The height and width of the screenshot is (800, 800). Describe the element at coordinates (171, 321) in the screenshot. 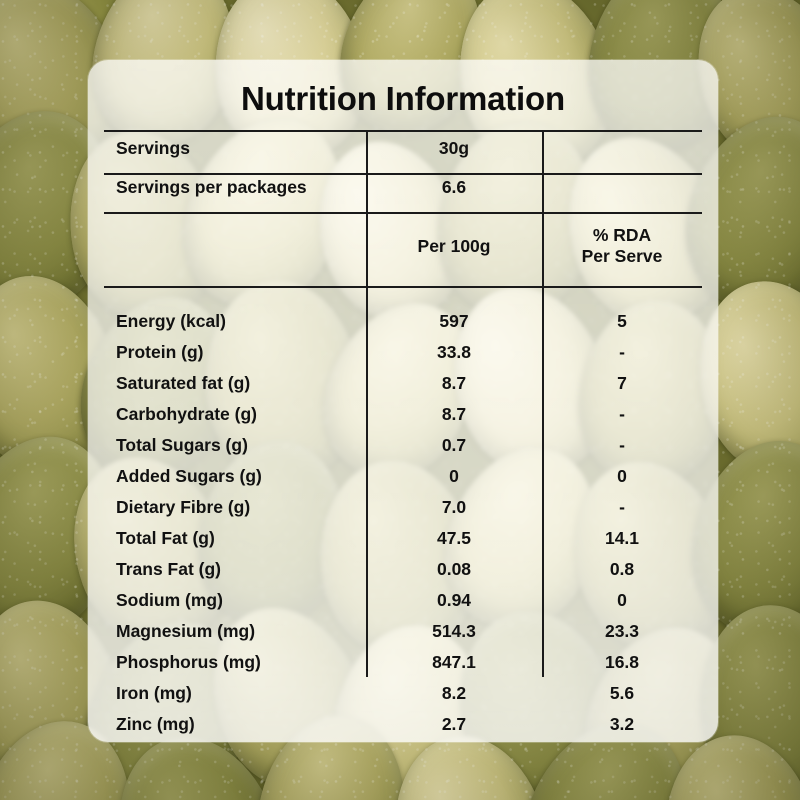

I see `nutrient-row-label: Energy (kcal)` at that location.